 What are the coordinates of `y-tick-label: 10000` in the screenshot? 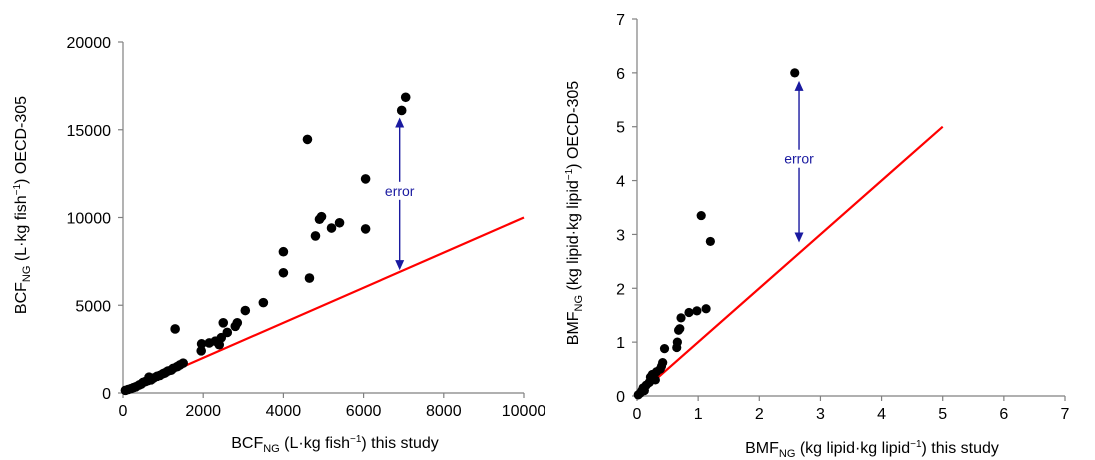 It's located at (89, 219).